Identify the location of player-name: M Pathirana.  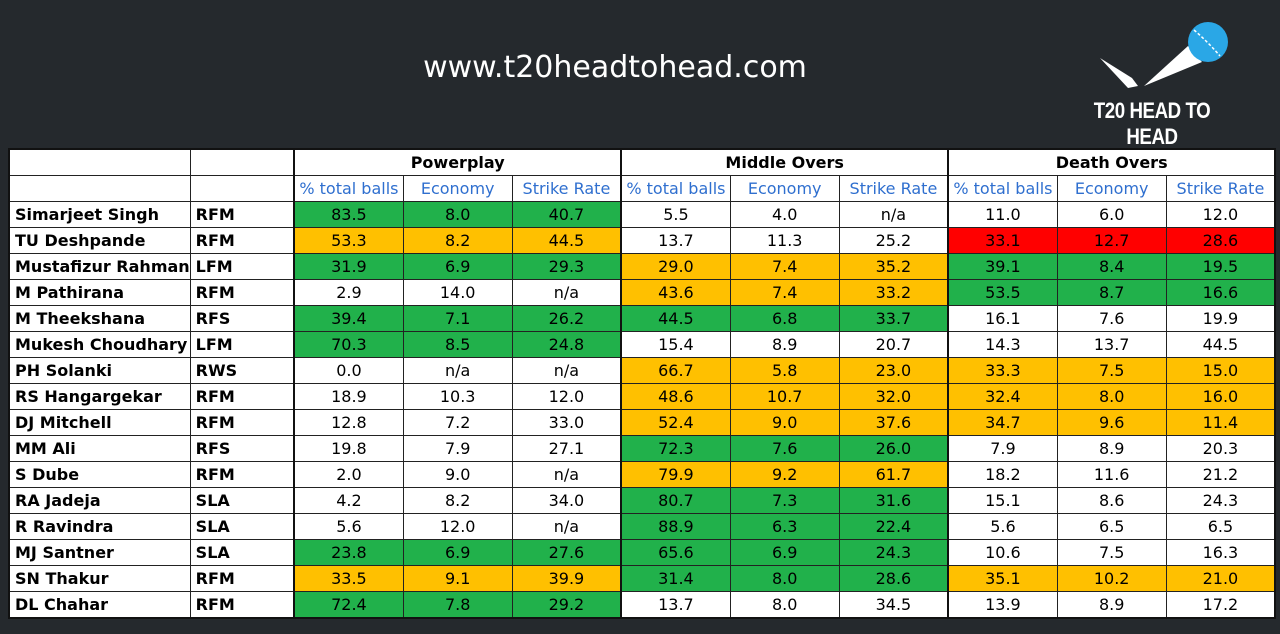
(99, 292).